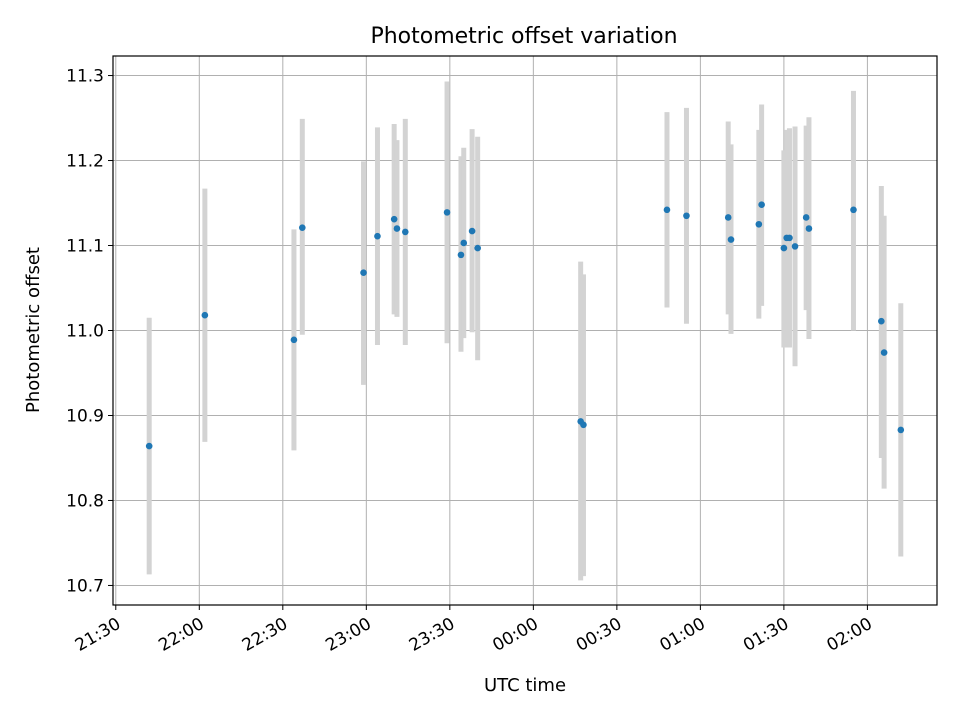 The width and height of the screenshot is (960, 720). What do you see at coordinates (265, 635) in the screenshot?
I see `x-tick-label: 22:30` at bounding box center [265, 635].